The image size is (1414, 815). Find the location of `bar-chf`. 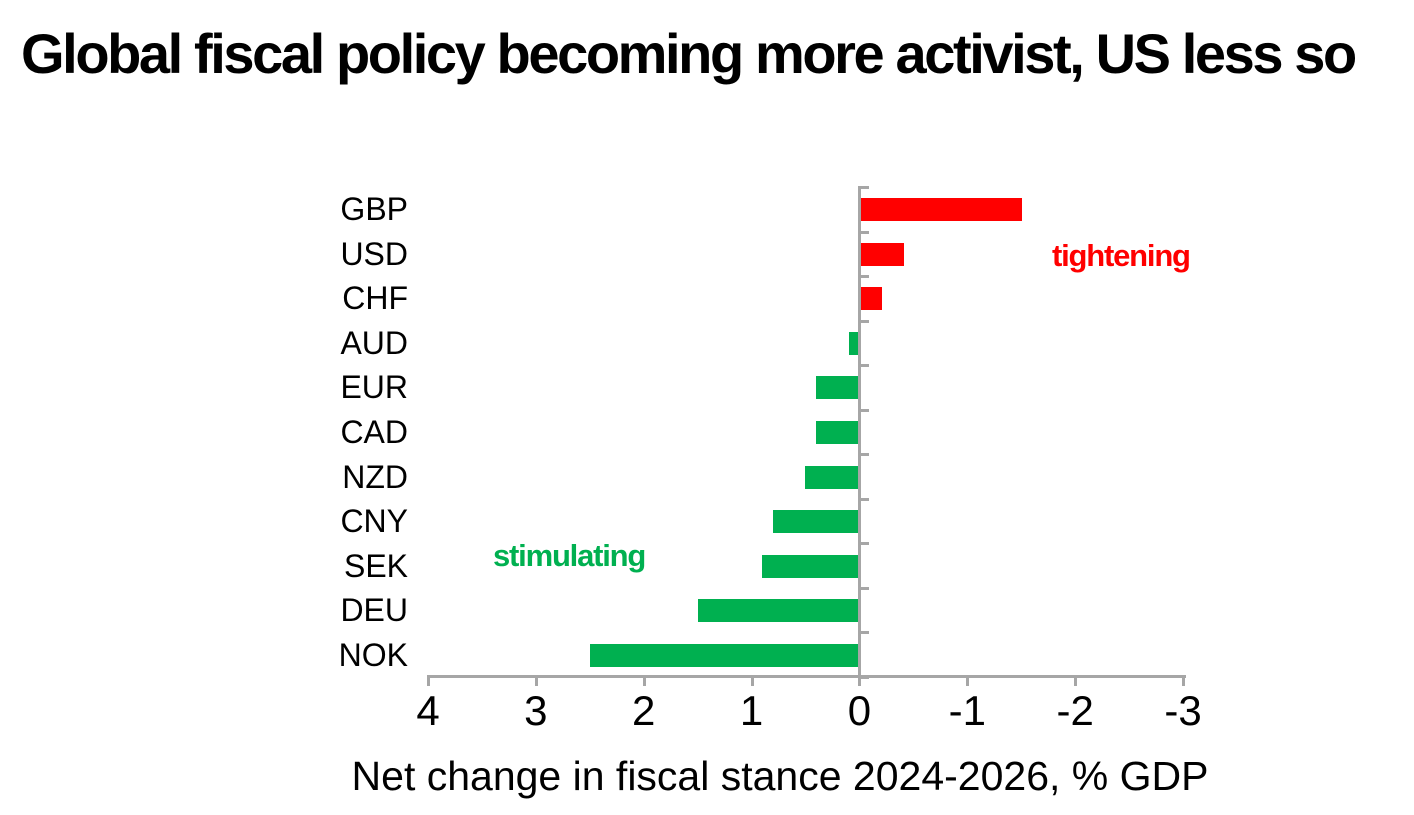

bar-chf is located at coordinates (870, 299).